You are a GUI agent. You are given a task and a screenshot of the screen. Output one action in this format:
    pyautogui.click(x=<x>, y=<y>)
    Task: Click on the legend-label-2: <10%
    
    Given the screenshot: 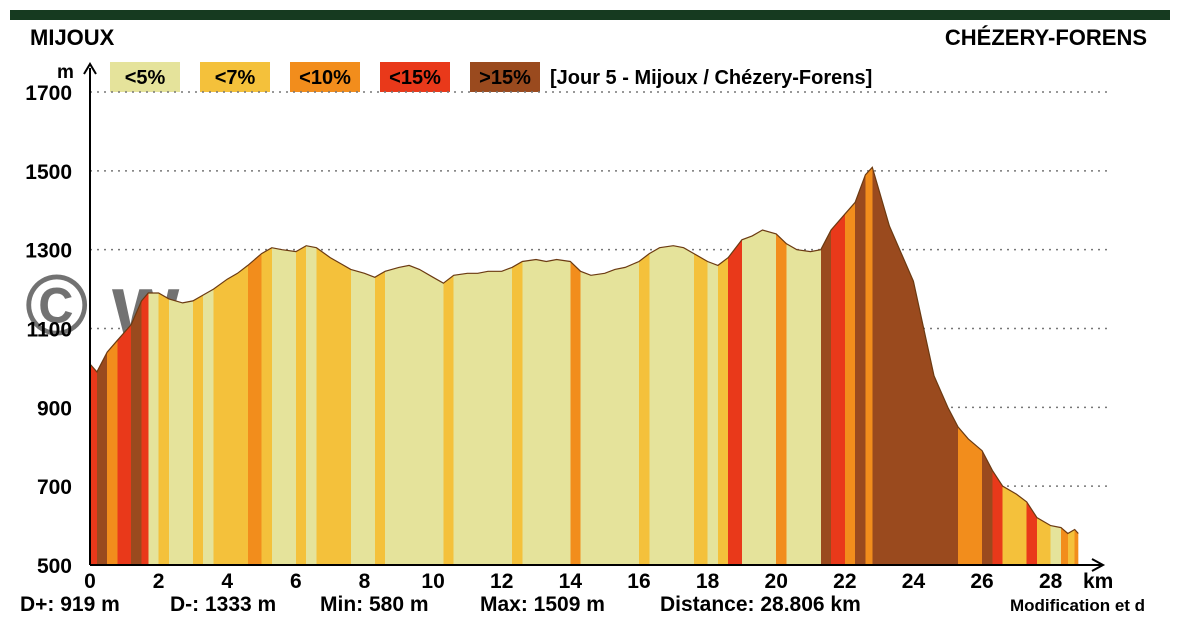 What is the action you would take?
    pyautogui.click(x=325, y=78)
    